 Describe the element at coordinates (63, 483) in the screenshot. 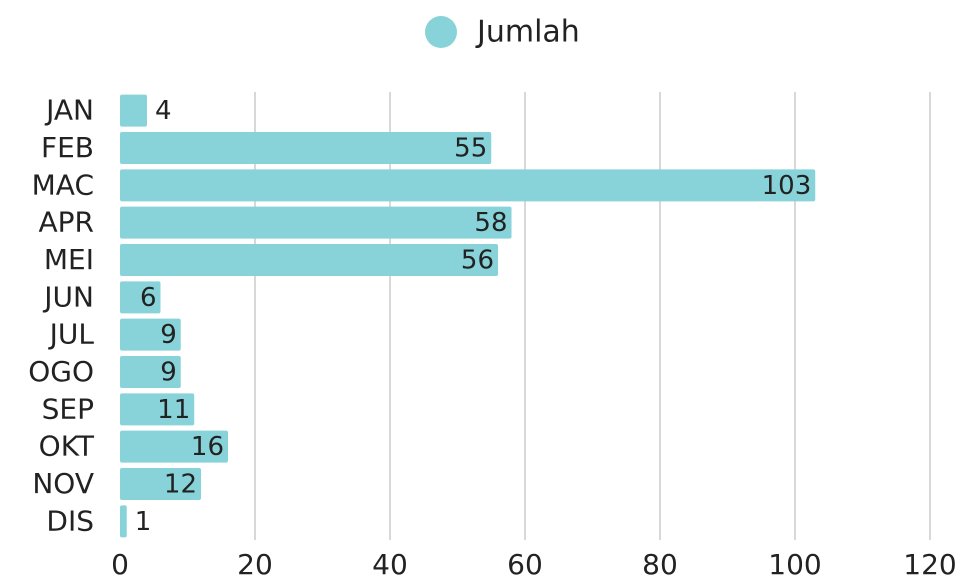

I see `y-tick-label: NOV` at that location.